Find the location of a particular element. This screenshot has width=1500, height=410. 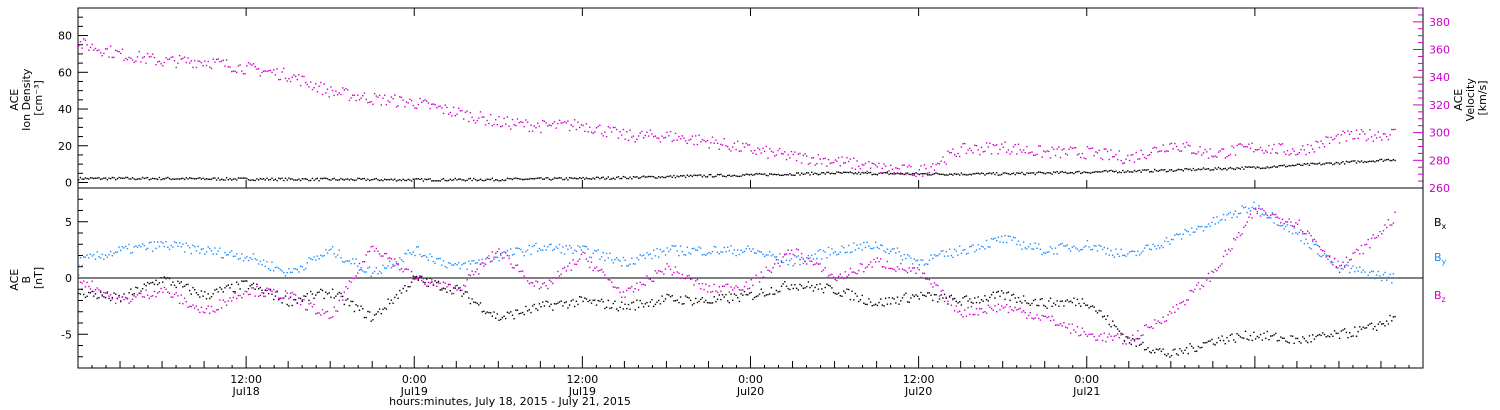

field-axis-label: ACE B [nT] is located at coordinates (26, 277).